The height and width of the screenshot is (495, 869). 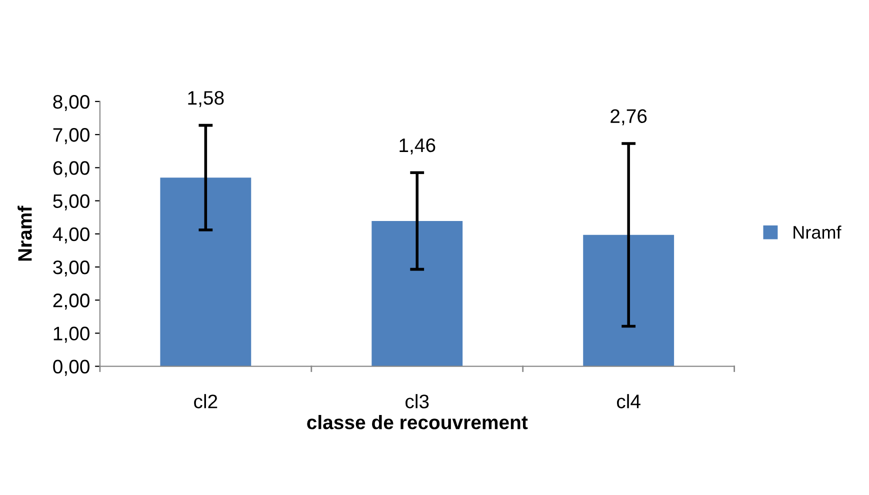 I want to click on legend-label: Nramf, so click(x=818, y=232).